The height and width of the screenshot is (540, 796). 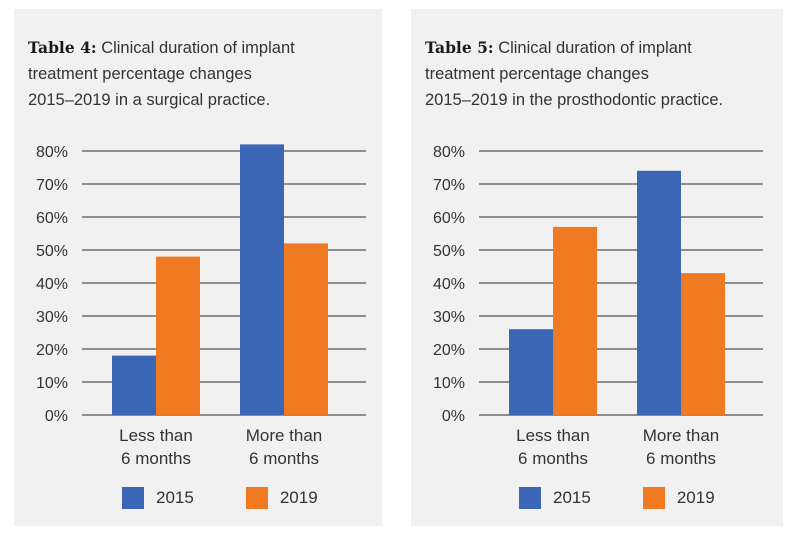 What do you see at coordinates (459, 47) in the screenshot?
I see `caption-label: Table 5:` at bounding box center [459, 47].